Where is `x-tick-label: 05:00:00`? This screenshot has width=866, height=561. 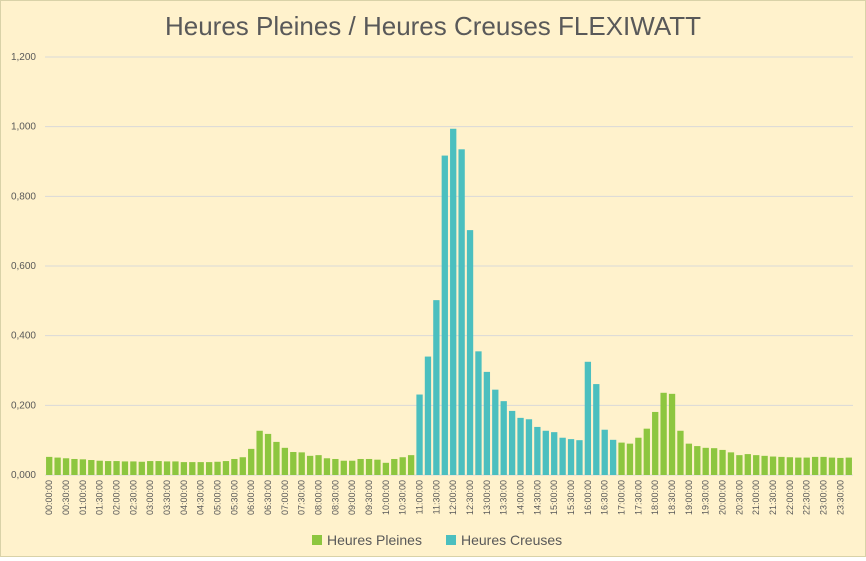 x-tick-label: 05:00:00 is located at coordinates (218, 497).